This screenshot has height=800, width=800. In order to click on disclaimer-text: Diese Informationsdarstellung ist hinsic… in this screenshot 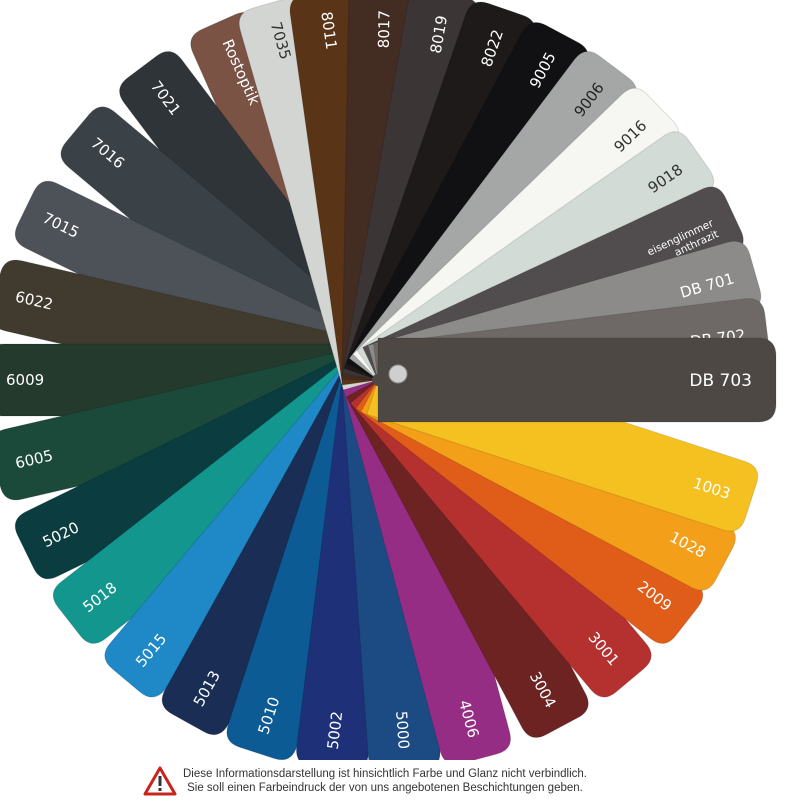, I will do `click(385, 781)`.